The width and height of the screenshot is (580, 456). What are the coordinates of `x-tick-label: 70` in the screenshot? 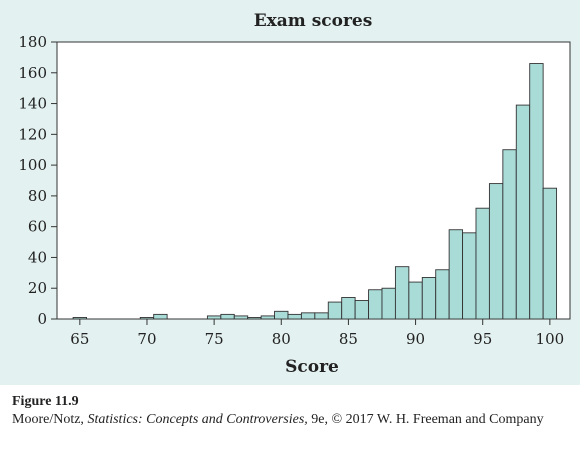 It's located at (146, 339).